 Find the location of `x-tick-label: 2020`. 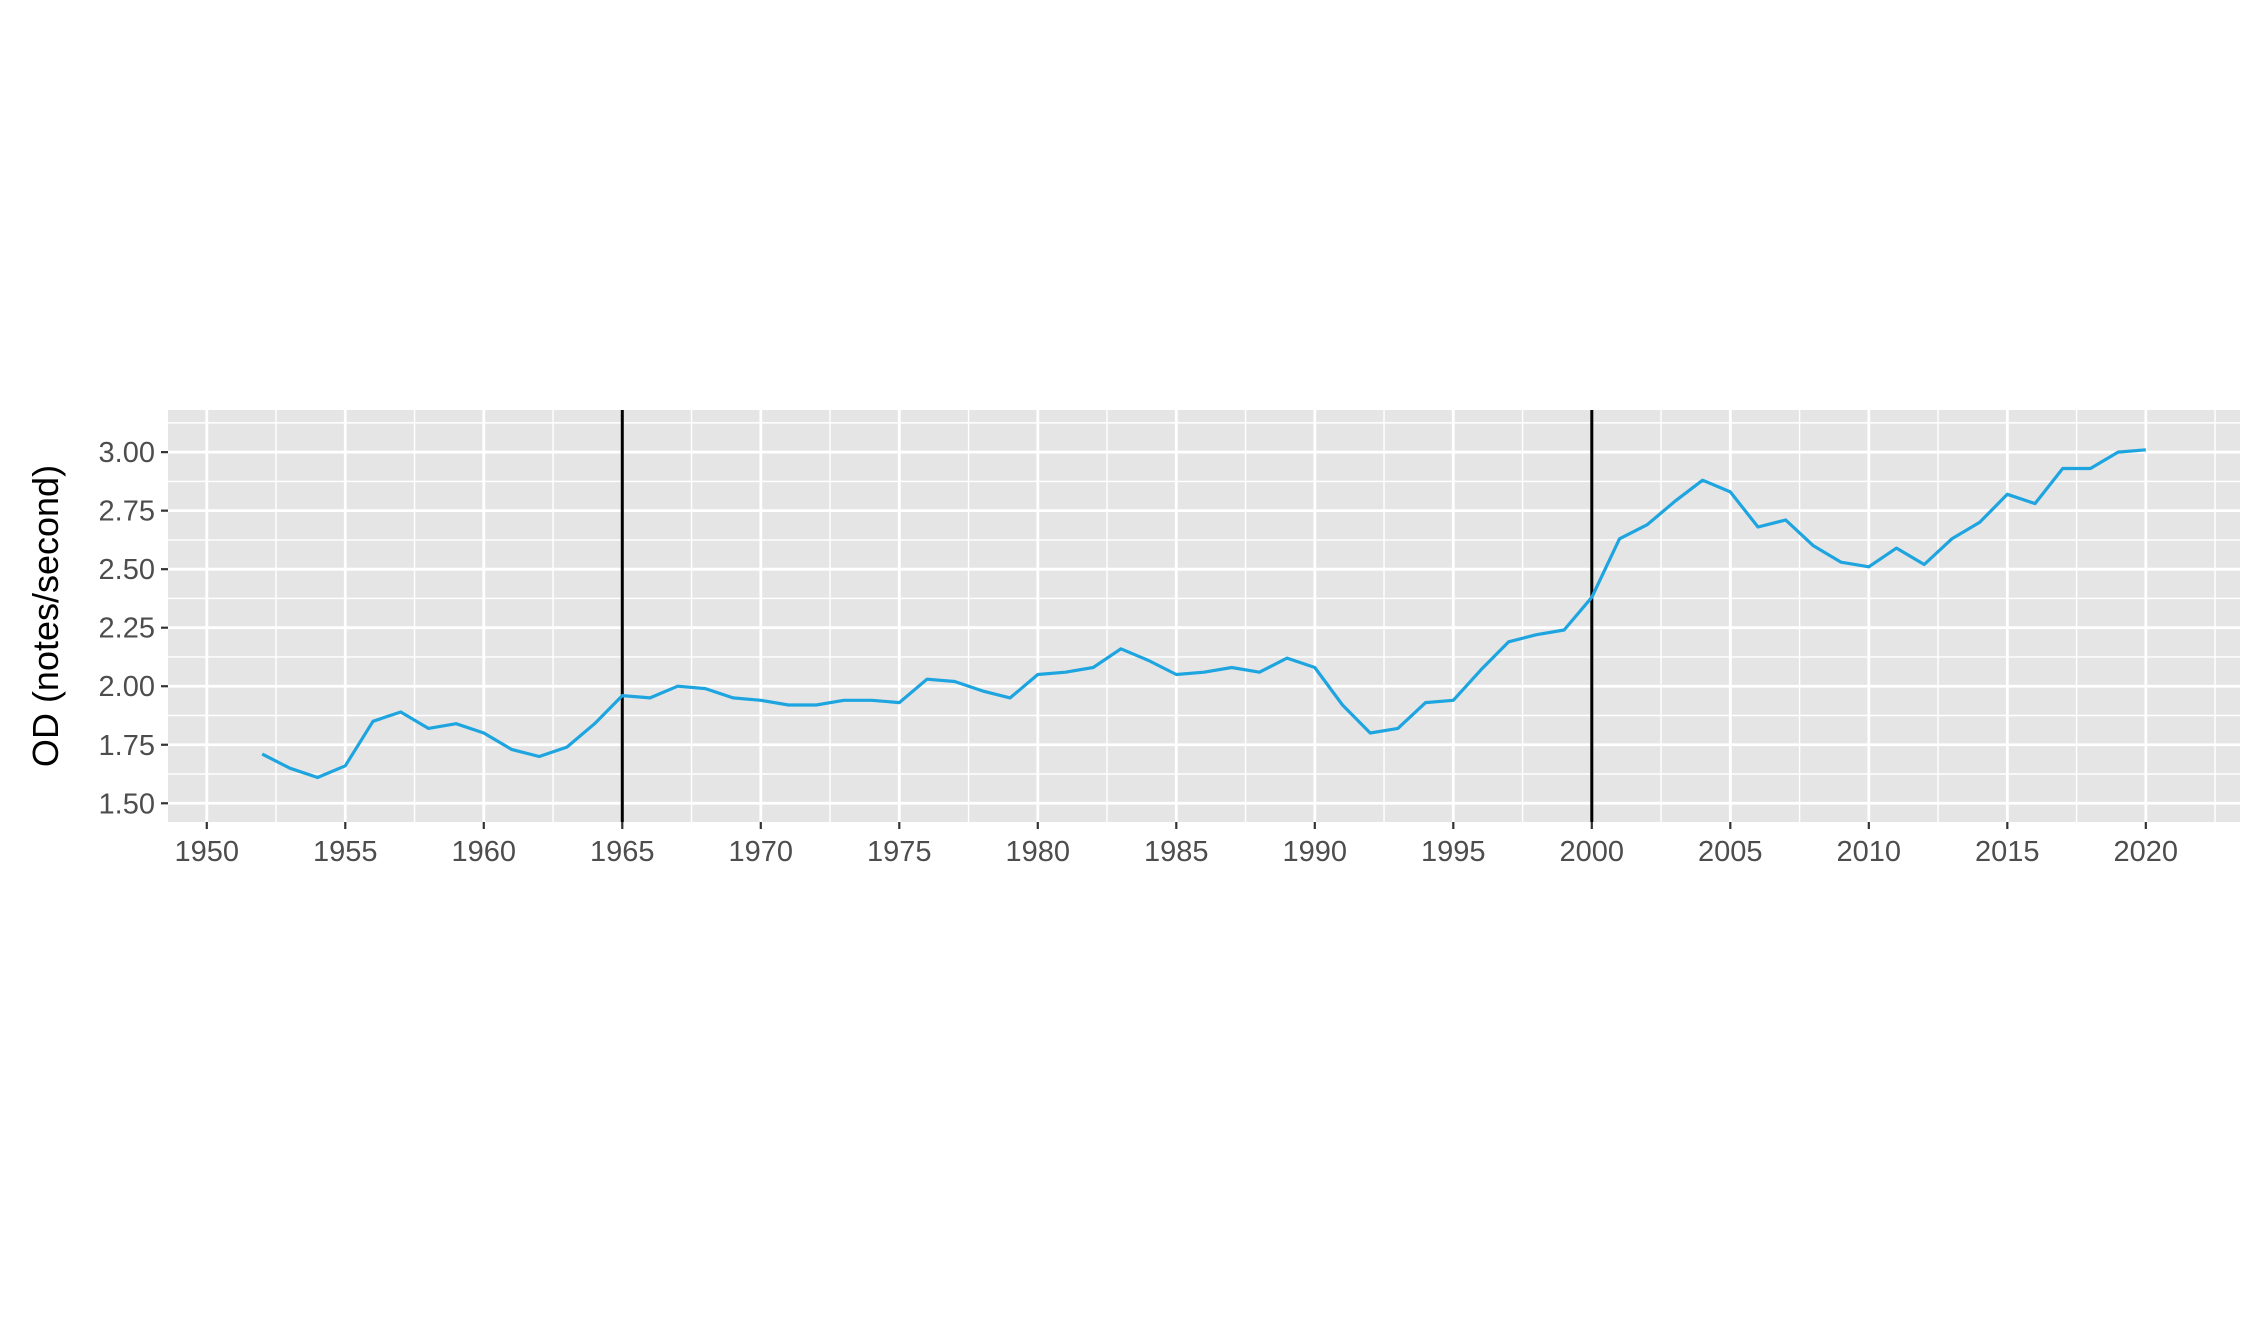

x-tick-label: 2020 is located at coordinates (2146, 852).